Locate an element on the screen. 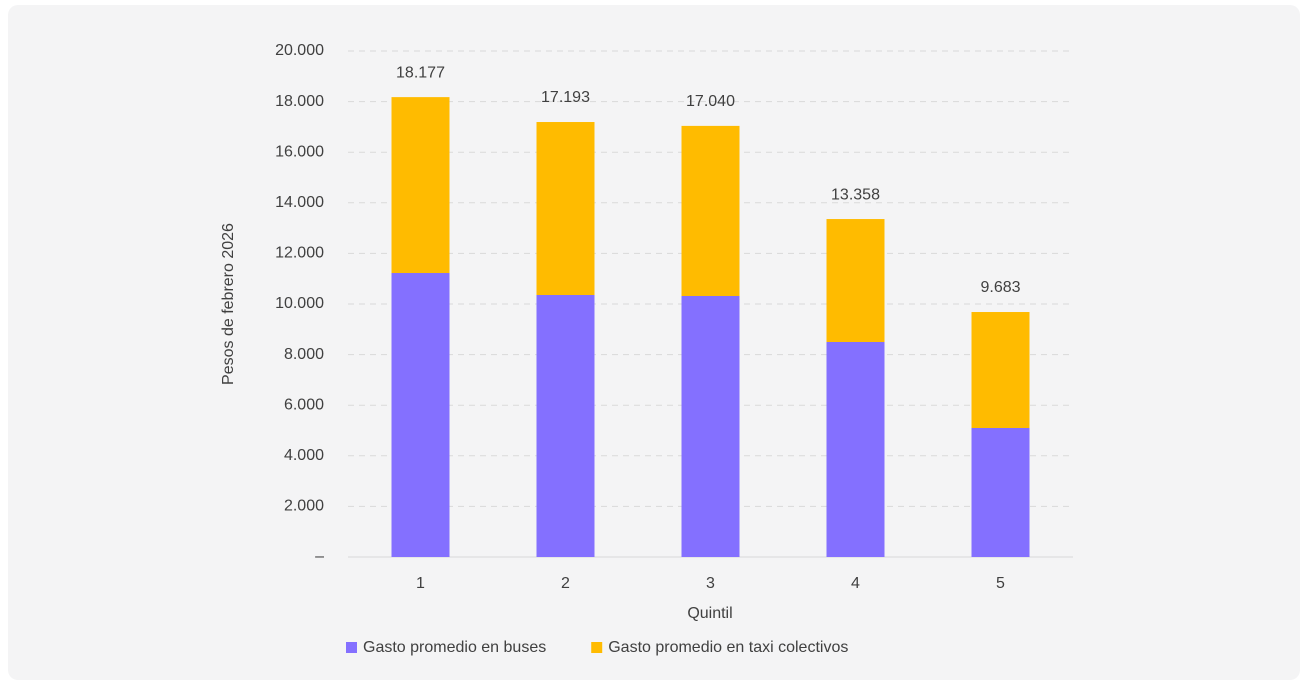  legend-label: Gasto promedio en taxi colectivos is located at coordinates (728, 647).